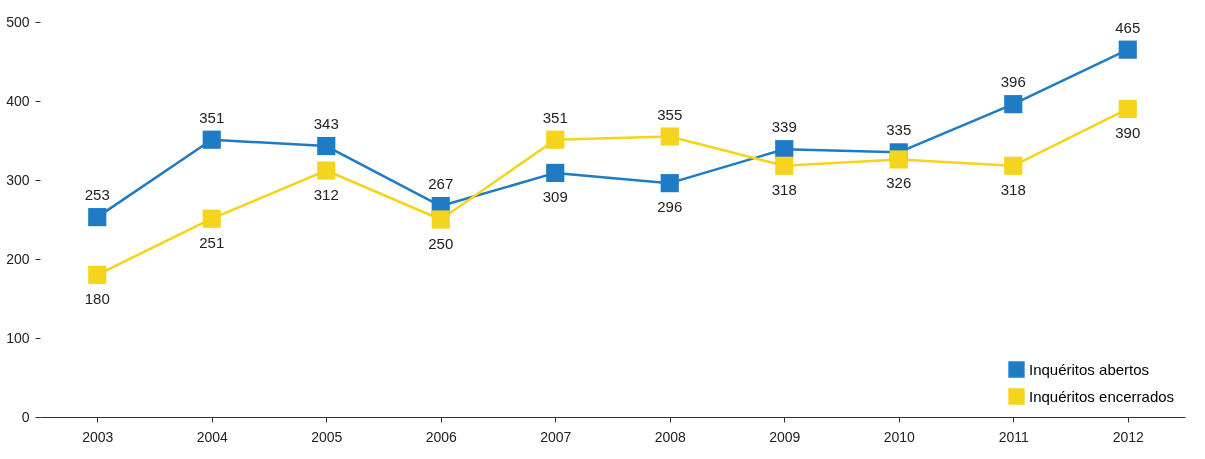  I want to click on y-tick-label: 0, so click(25, 416).